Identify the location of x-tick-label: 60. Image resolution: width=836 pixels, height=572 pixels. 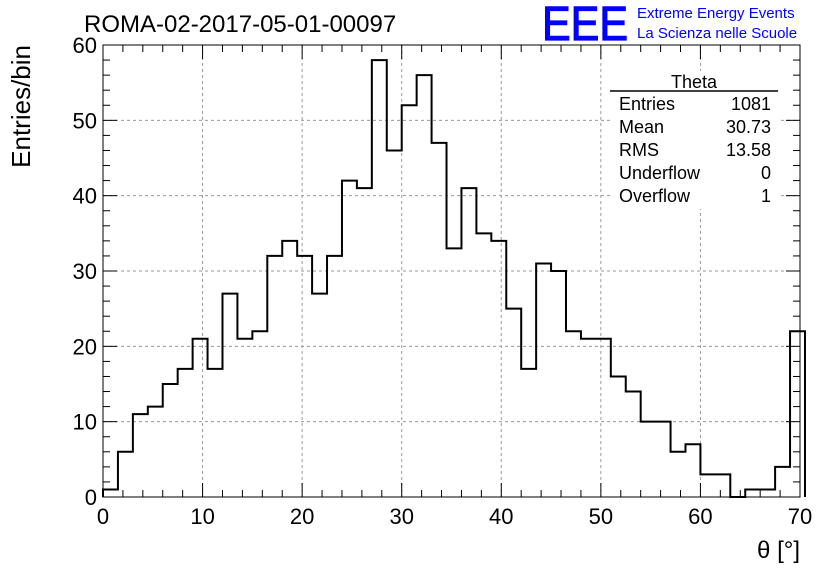
(700, 516).